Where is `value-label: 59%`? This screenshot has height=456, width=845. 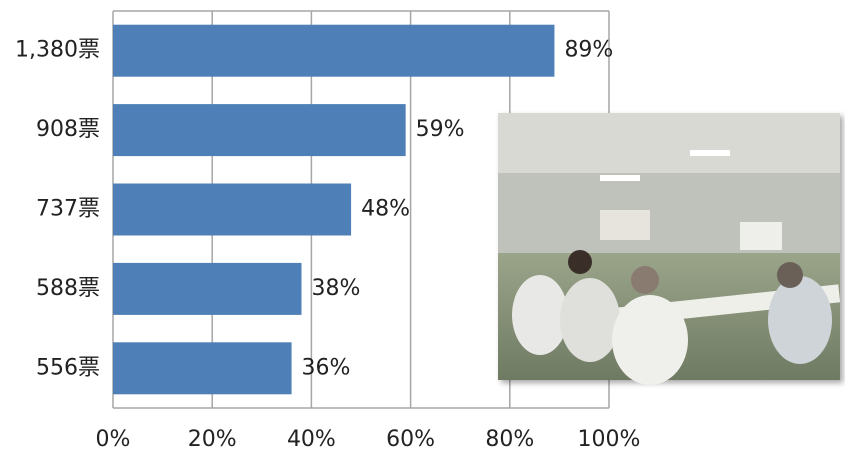
value-label: 59% is located at coordinates (440, 129).